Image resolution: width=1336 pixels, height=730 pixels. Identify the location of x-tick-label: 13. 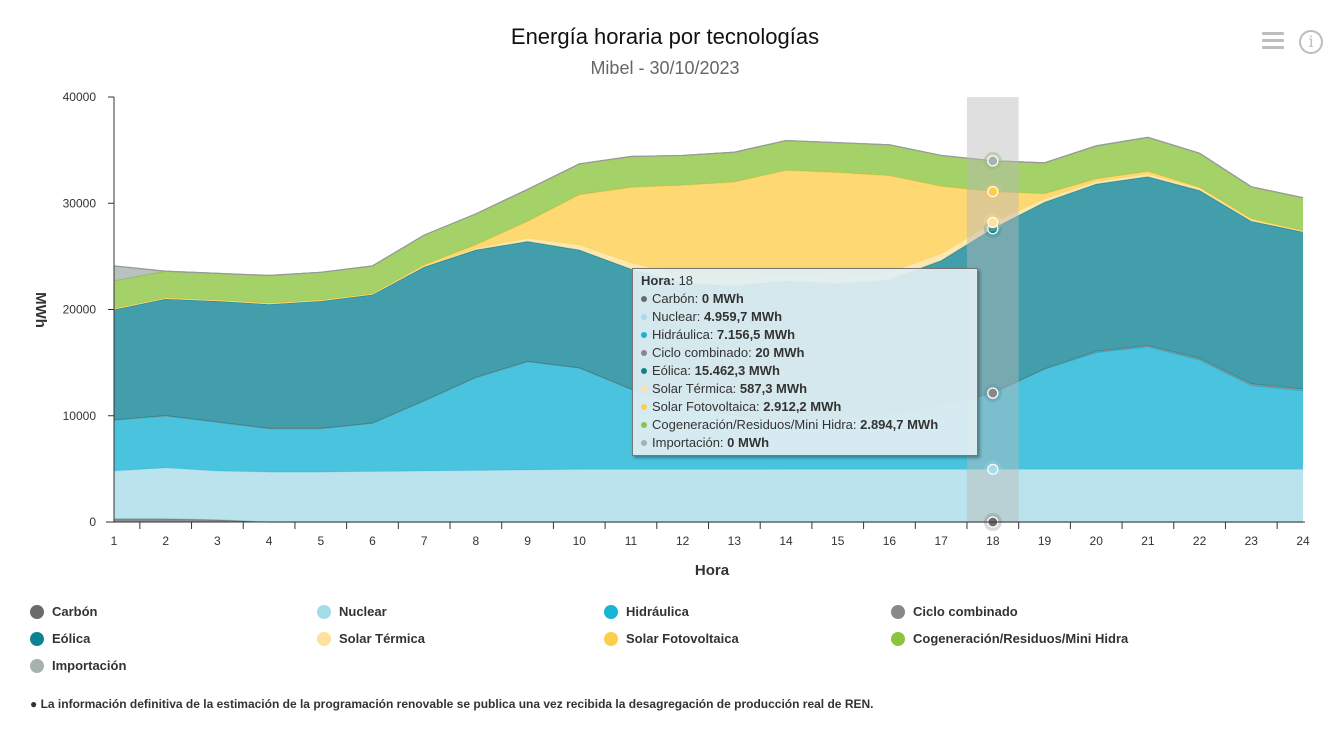
(735, 541).